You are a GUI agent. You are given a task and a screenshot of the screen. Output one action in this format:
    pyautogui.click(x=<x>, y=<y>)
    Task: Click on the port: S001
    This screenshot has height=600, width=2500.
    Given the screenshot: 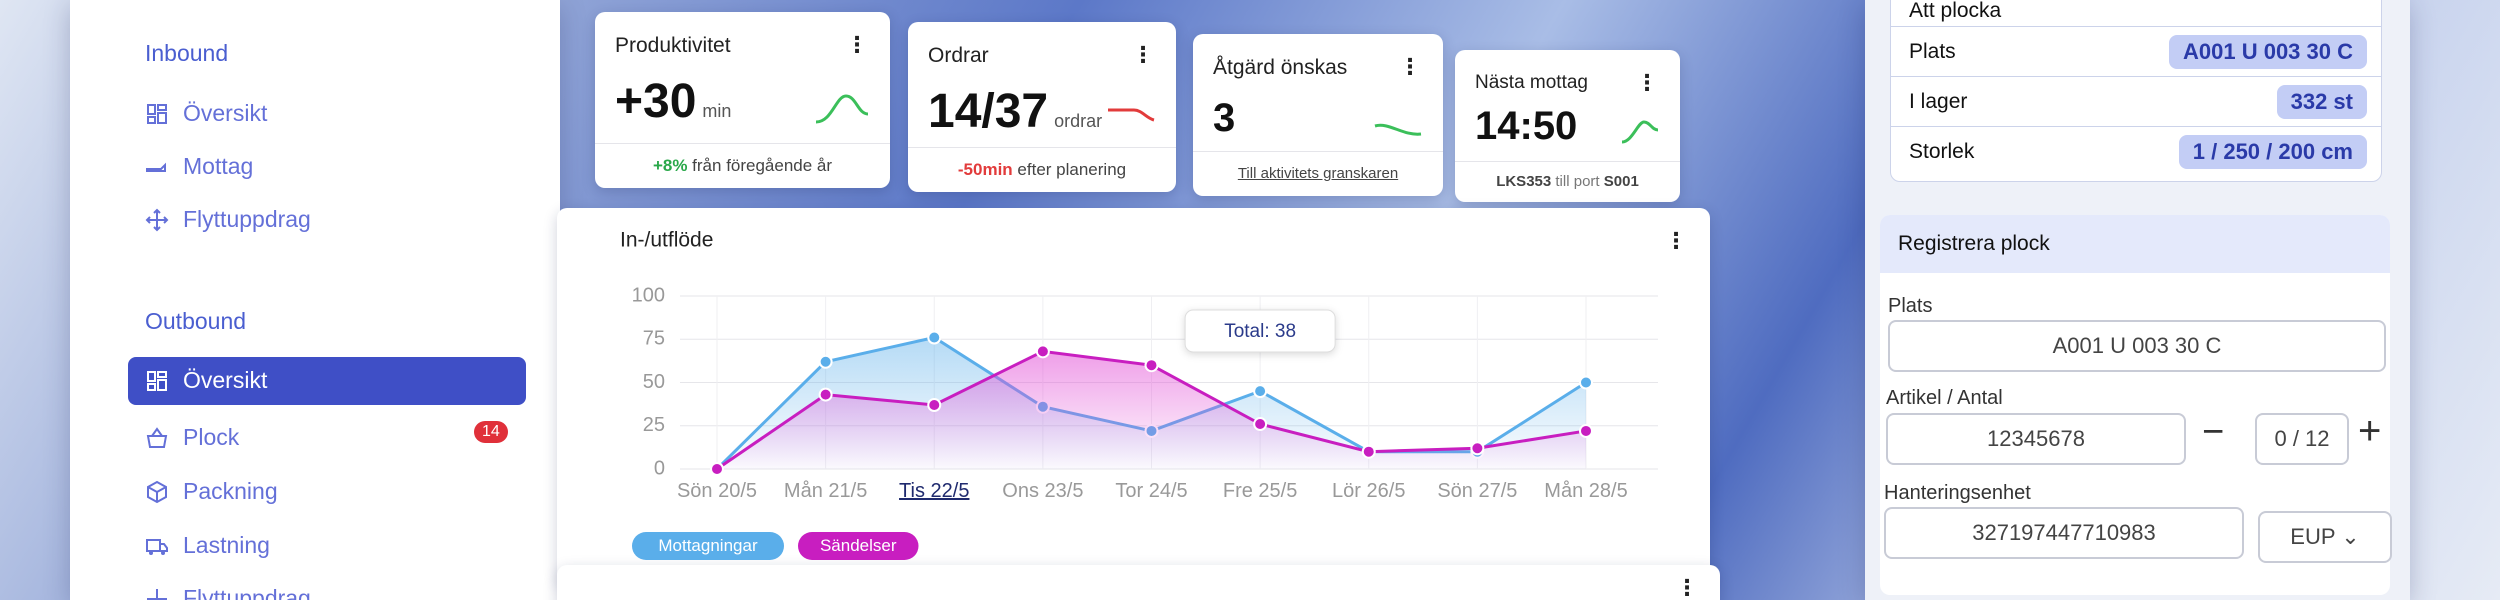 What is the action you would take?
    pyautogui.click(x=1621, y=181)
    